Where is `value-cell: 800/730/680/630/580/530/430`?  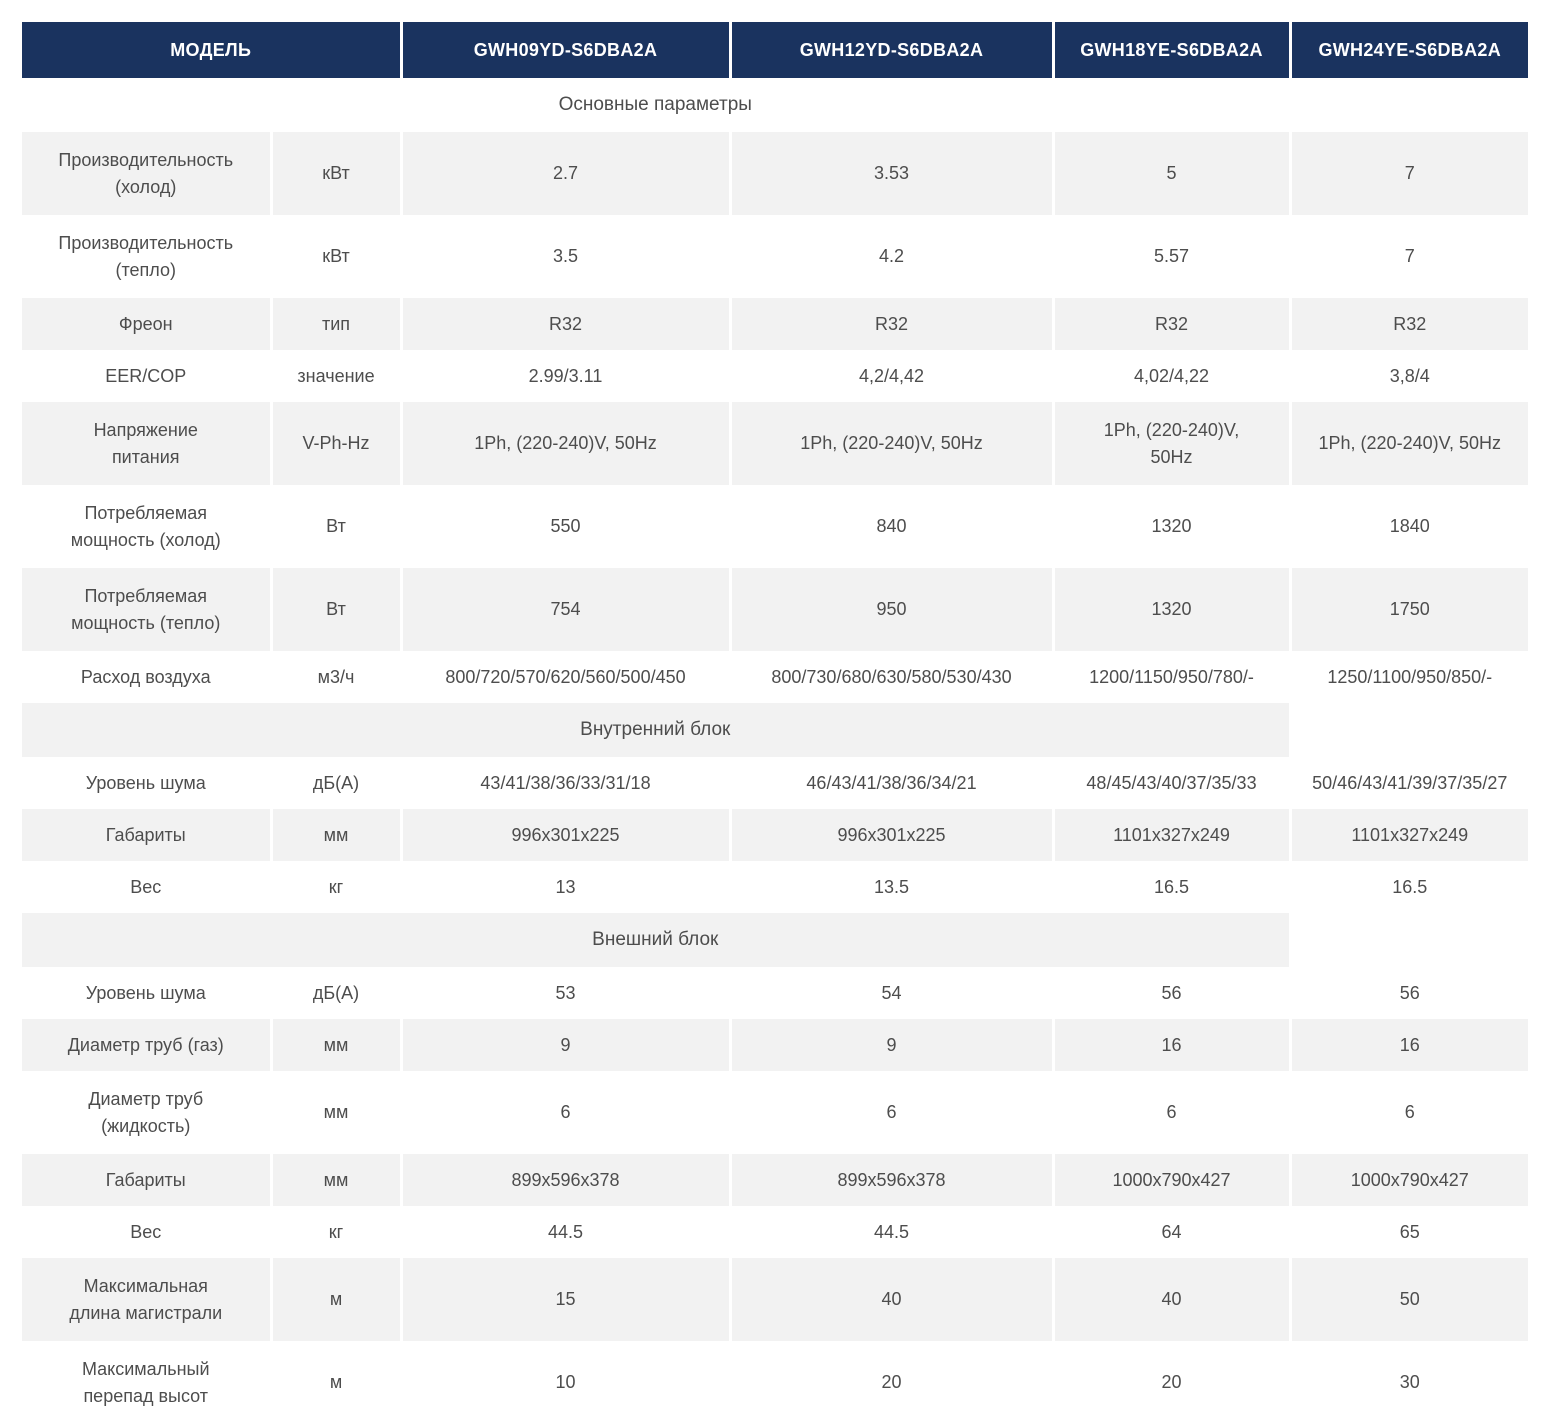 value-cell: 800/730/680/630/580/530/430 is located at coordinates (892, 677).